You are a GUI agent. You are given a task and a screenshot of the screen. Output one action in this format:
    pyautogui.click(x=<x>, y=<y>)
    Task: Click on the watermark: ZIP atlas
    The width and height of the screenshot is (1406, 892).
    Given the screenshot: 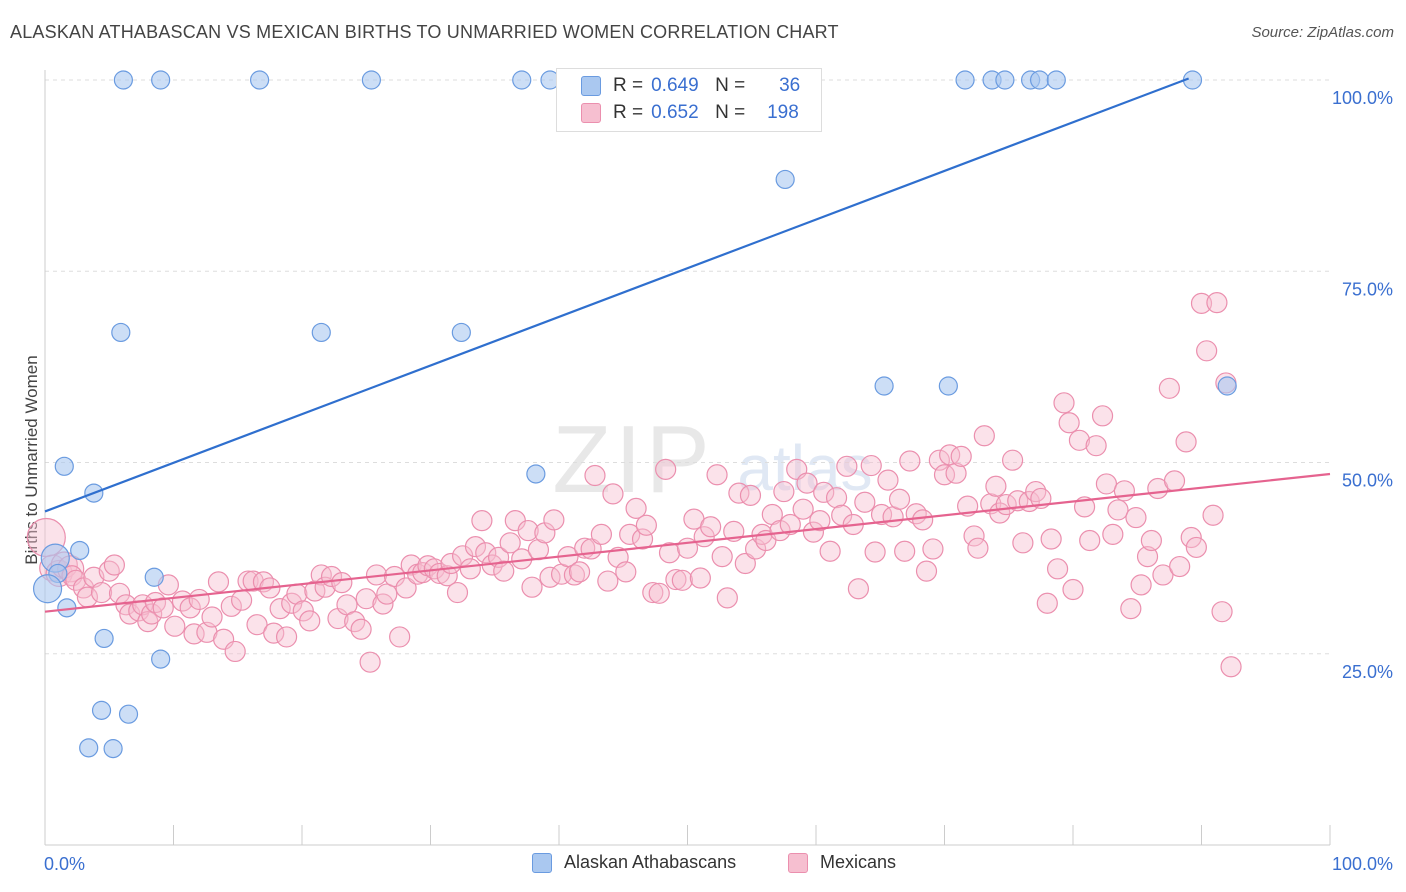 What is the action you would take?
    pyautogui.click(x=712, y=459)
    